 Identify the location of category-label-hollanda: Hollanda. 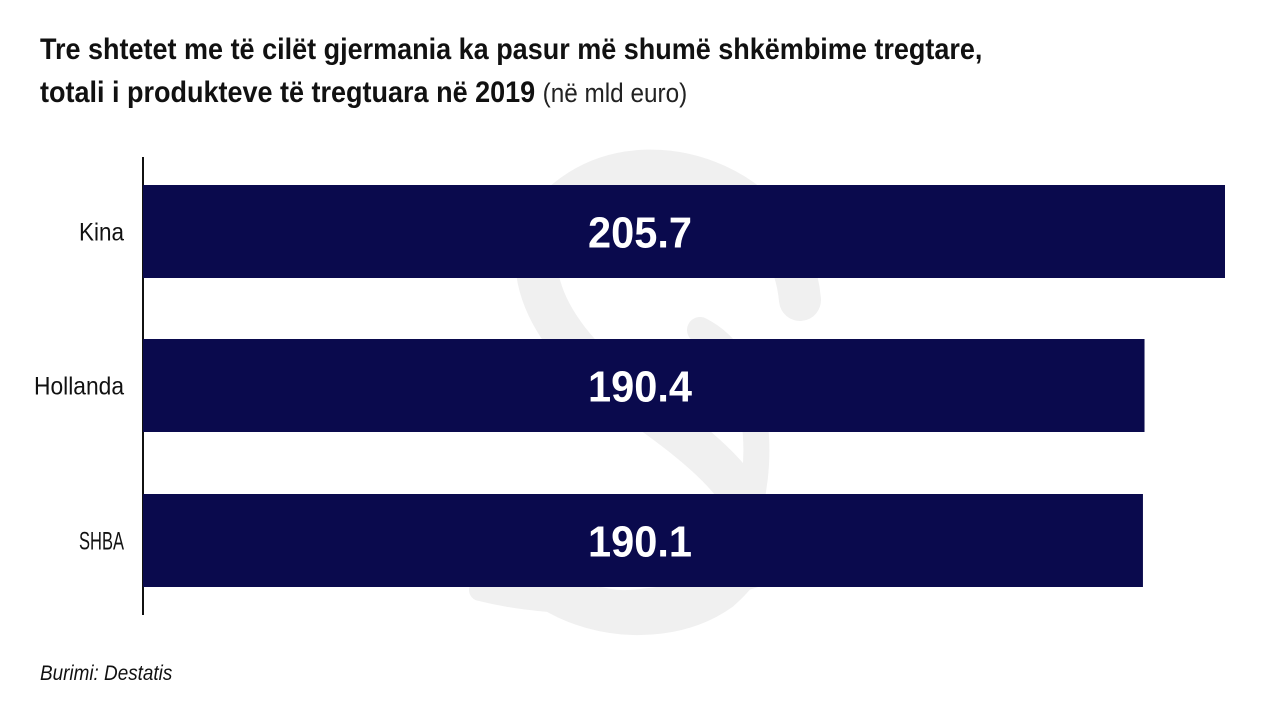
(79, 387).